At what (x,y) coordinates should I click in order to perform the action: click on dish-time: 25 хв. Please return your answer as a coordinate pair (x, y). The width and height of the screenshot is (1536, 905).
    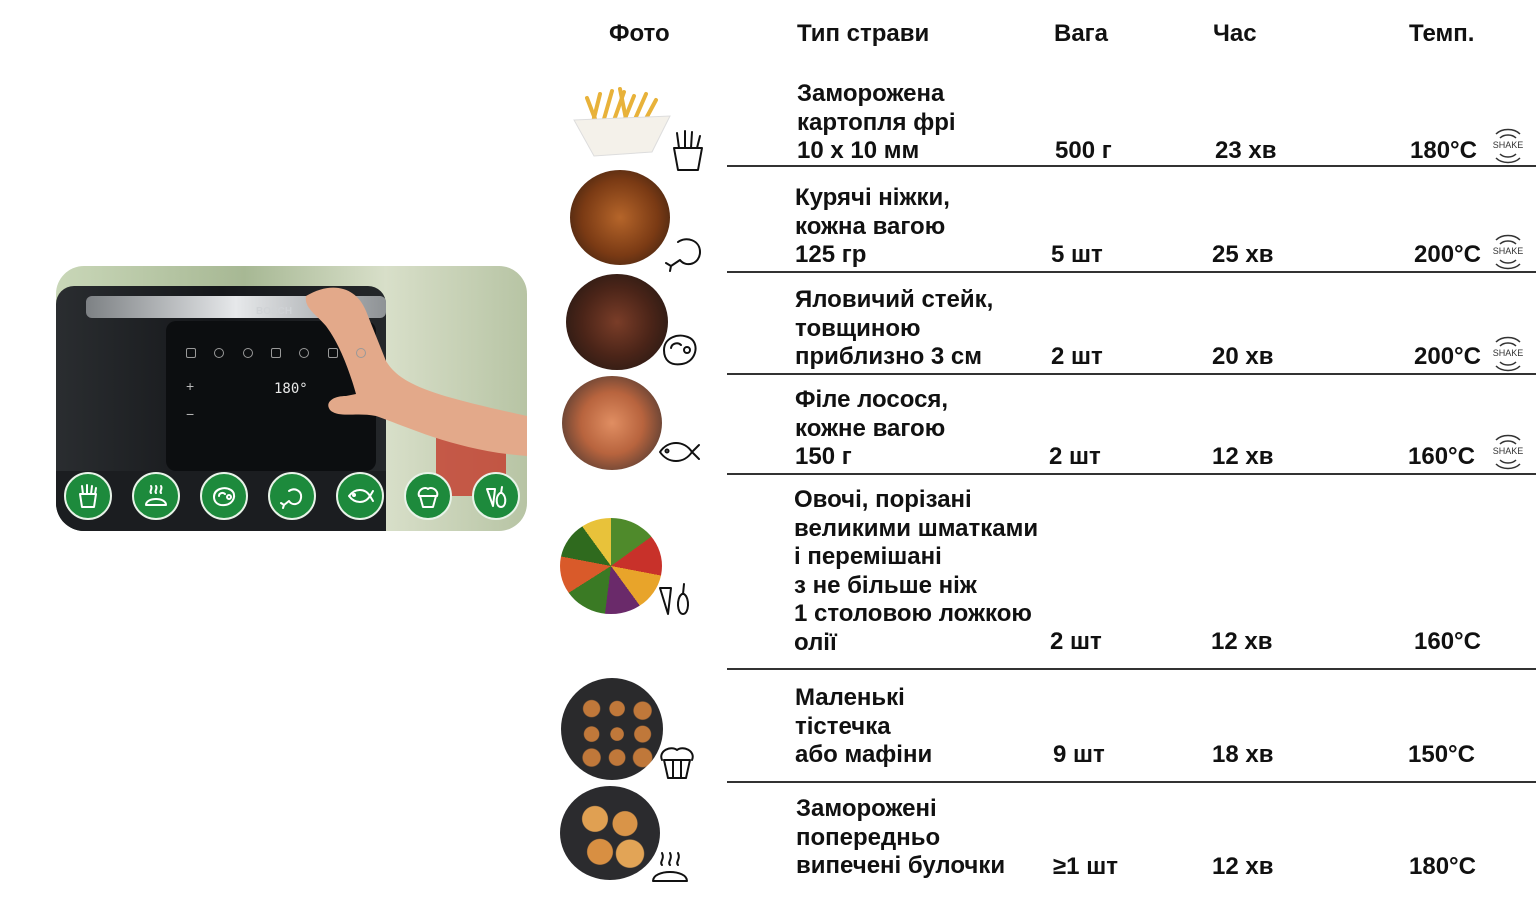
    Looking at the image, I should click on (1243, 254).